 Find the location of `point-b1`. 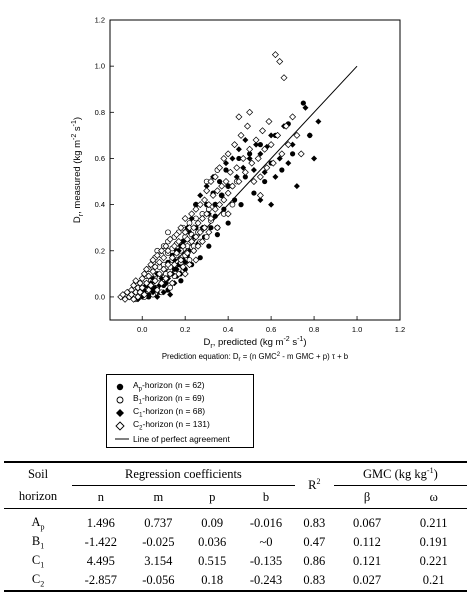

point-b1 is located at coordinates (206, 237).